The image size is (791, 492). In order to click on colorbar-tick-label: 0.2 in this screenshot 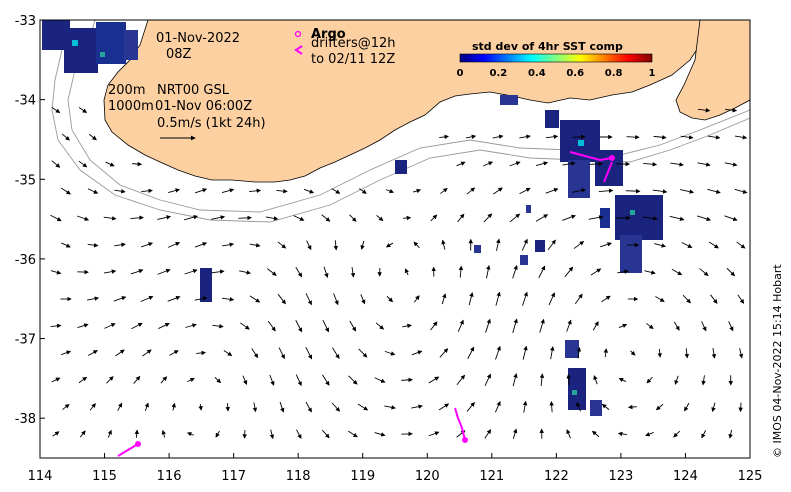, I will do `click(499, 73)`.